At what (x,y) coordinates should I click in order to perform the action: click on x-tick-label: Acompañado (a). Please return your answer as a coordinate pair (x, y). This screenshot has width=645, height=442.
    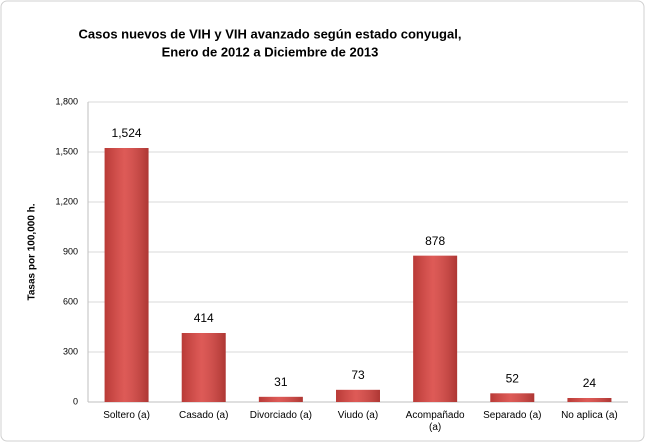
    Looking at the image, I should click on (435, 421).